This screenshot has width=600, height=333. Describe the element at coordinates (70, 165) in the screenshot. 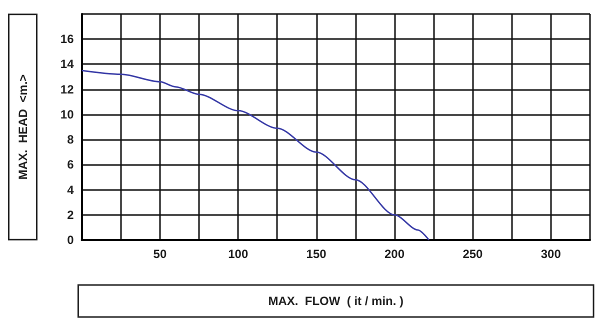

I see `y-tick-label: 6` at that location.